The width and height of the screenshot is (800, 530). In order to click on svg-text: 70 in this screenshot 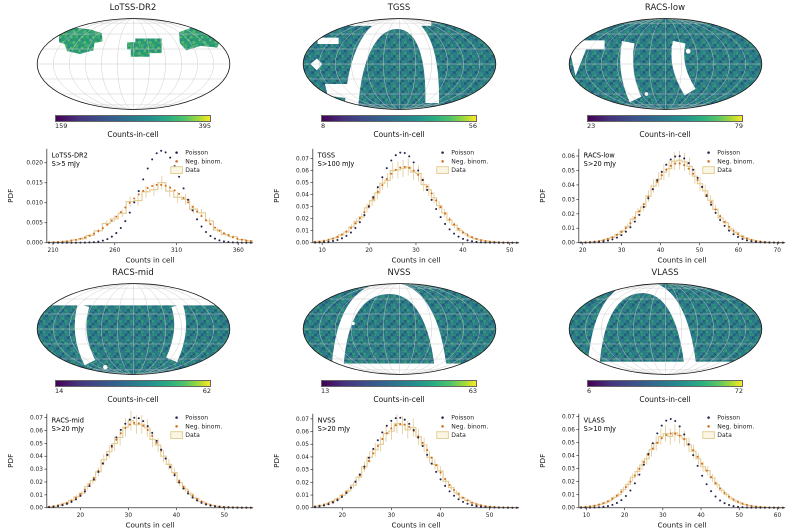, I will do `click(778, 251)`.